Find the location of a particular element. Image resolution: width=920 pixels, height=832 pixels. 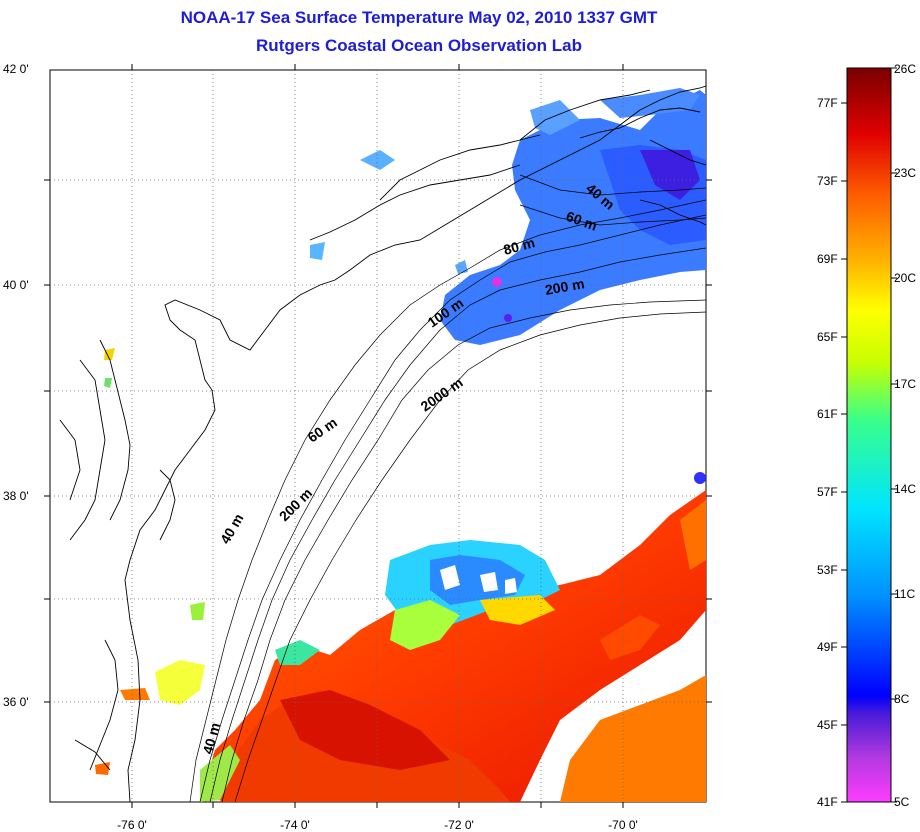

colorbar-ticks is located at coordinates (869, 435).